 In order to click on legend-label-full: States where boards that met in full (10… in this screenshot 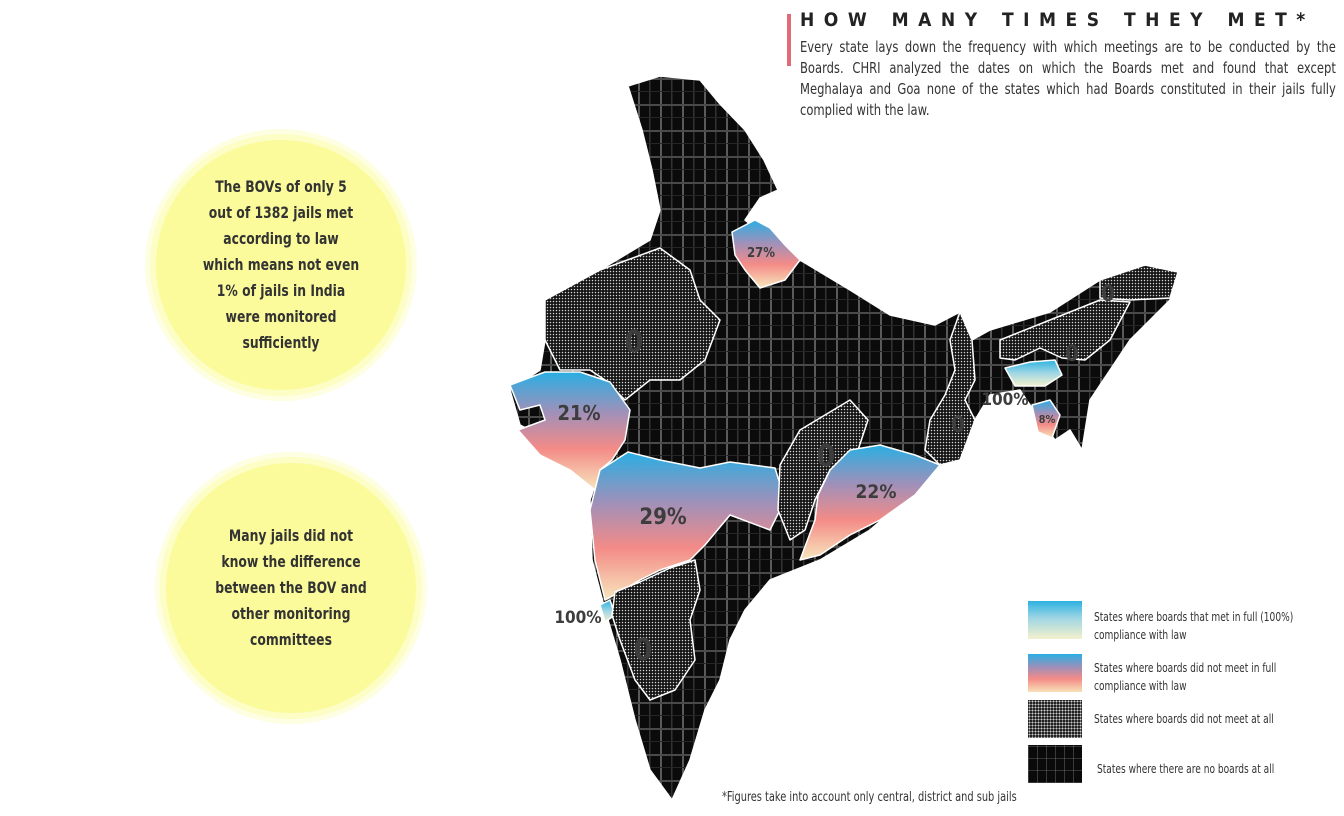, I will do `click(1194, 626)`.